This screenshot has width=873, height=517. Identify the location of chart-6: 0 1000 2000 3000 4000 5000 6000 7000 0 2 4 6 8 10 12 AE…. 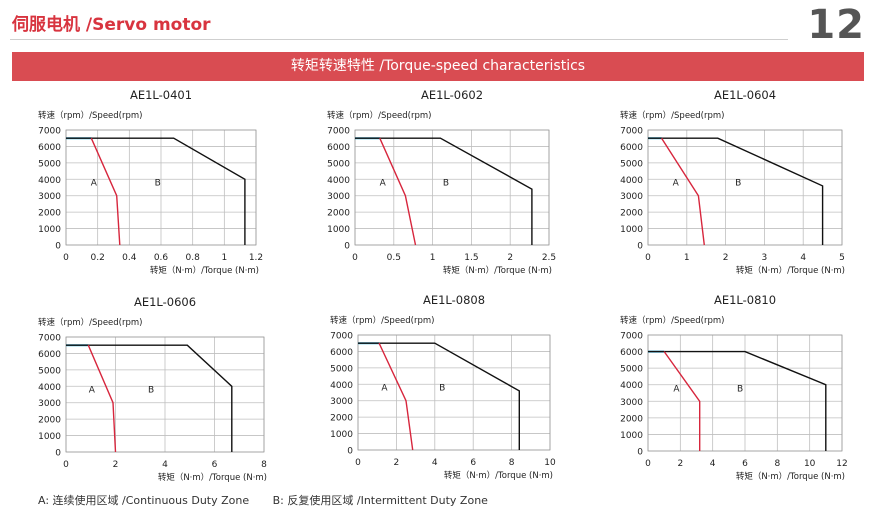
(734, 387).